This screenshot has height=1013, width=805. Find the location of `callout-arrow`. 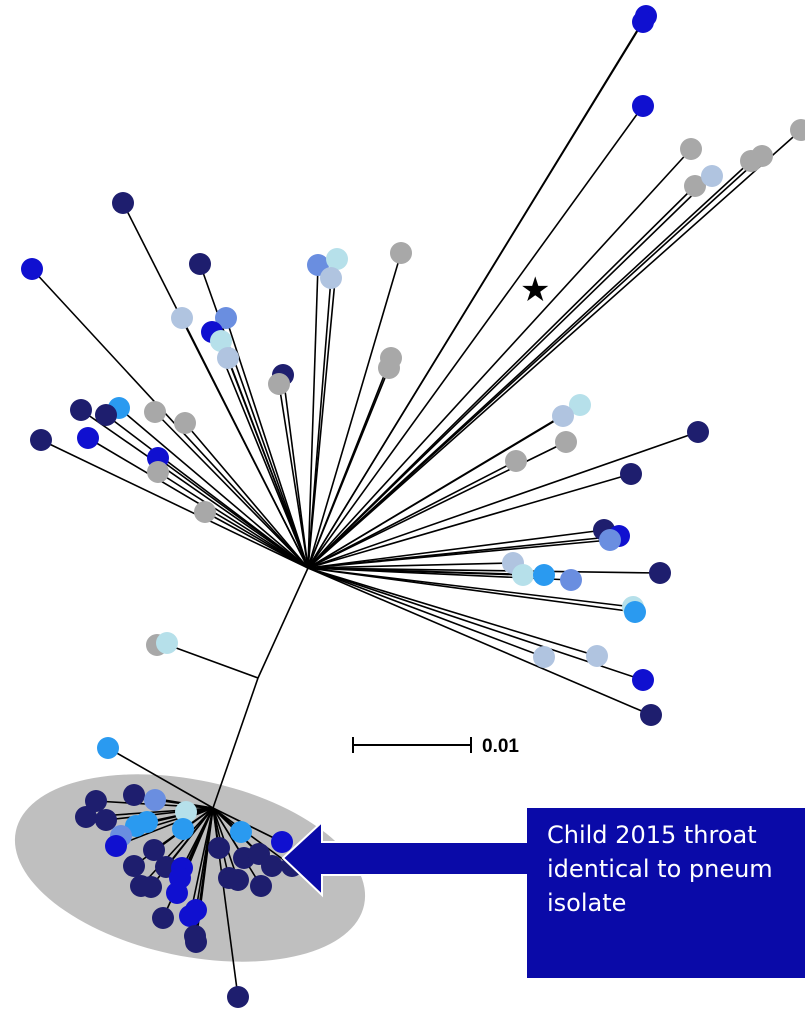

callout-arrow is located at coordinates (406, 858).